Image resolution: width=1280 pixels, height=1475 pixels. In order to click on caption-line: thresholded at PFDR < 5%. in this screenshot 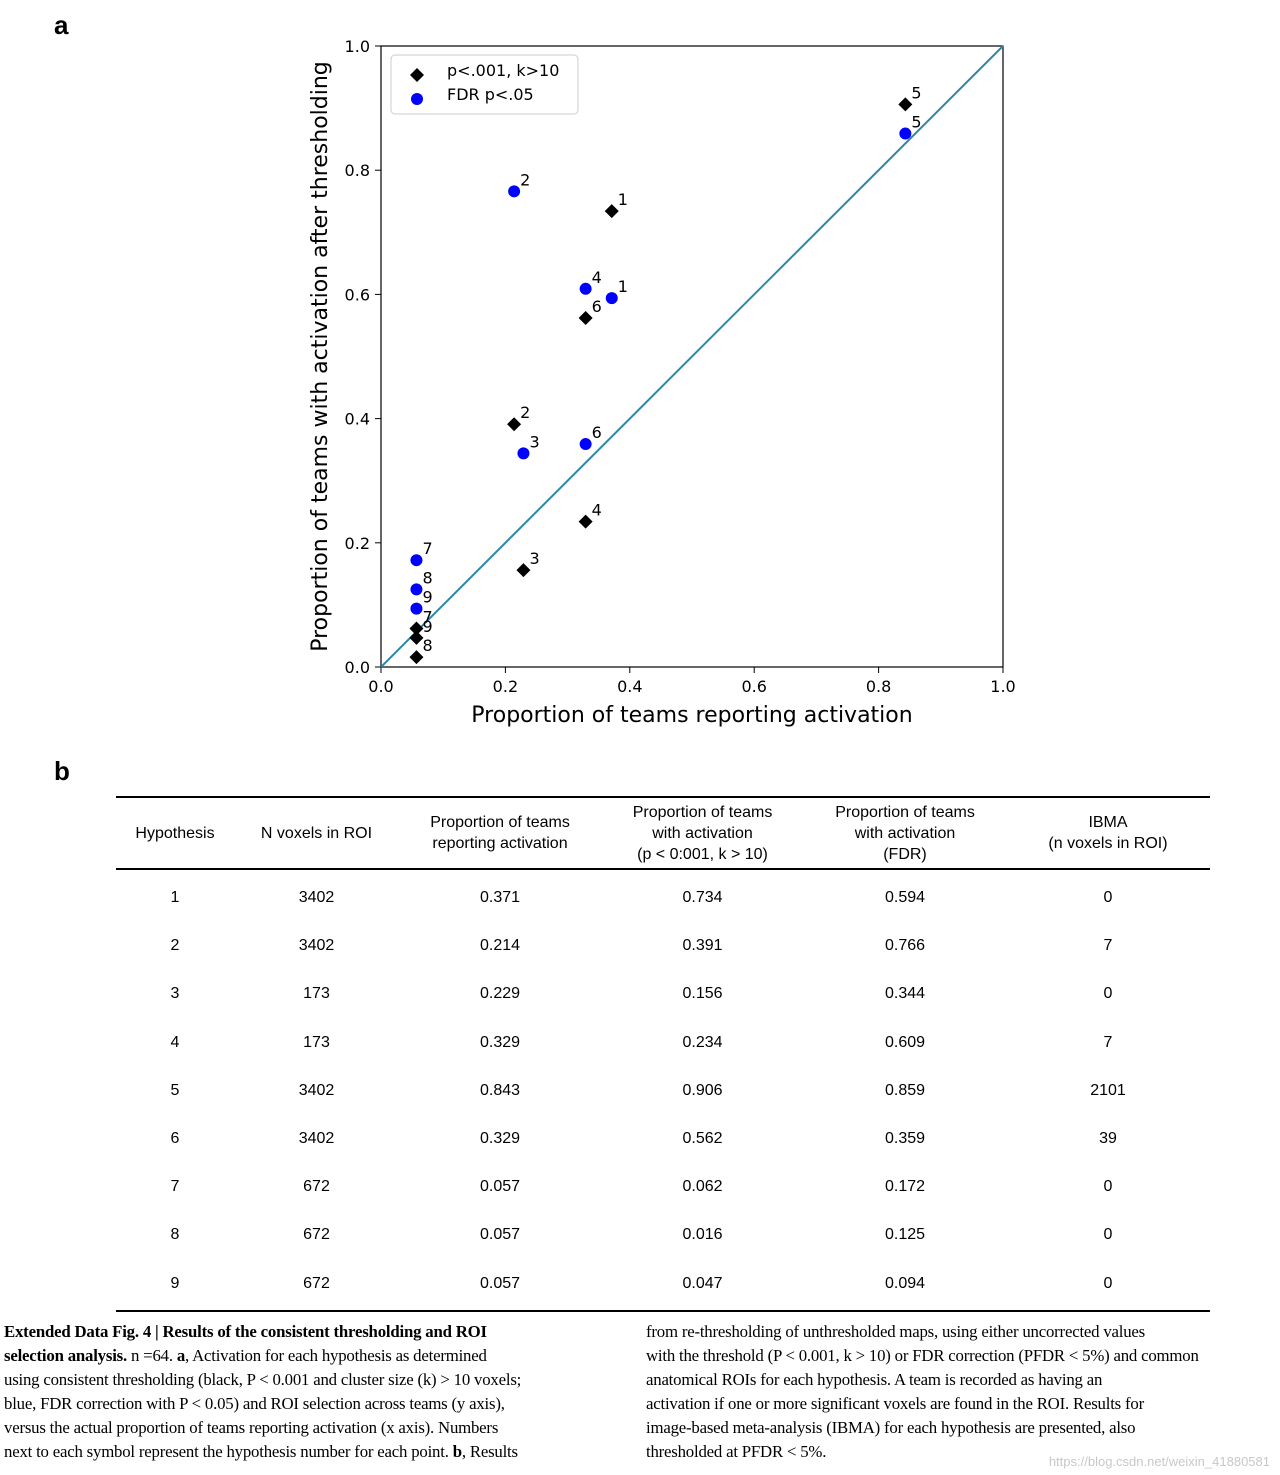, I will do `click(956, 1452)`.